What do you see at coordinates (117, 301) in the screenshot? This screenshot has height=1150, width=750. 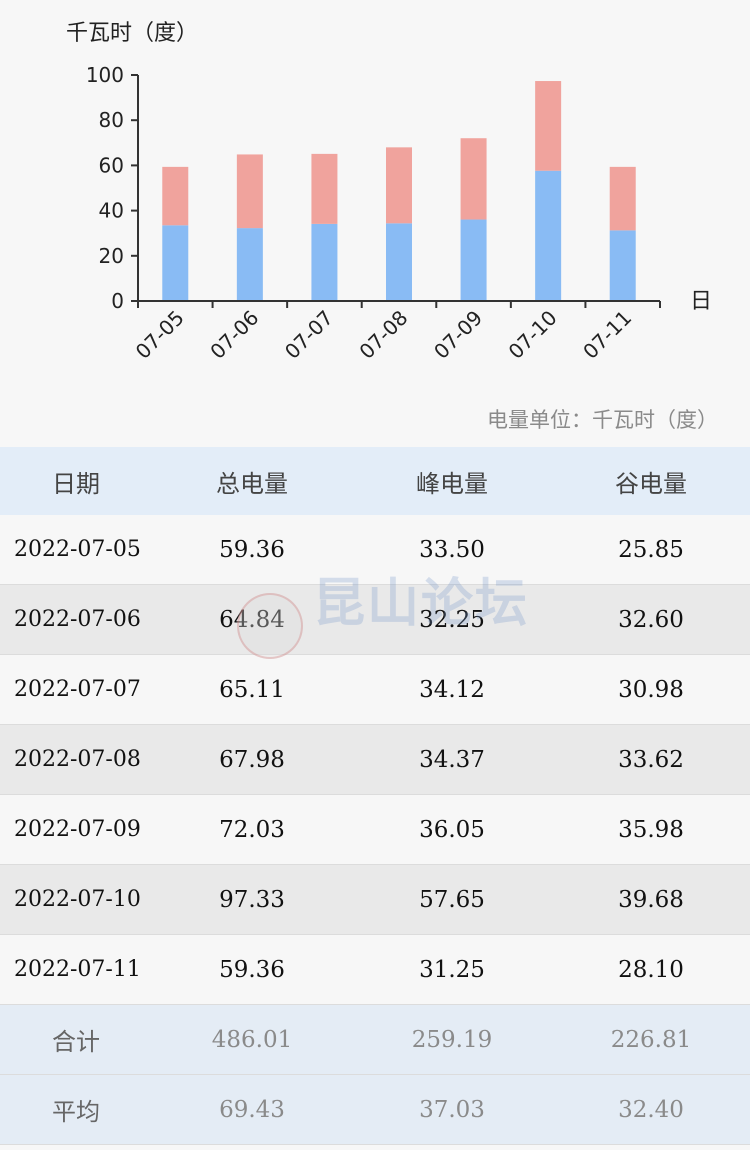 I see `y-tick-label: 0` at bounding box center [117, 301].